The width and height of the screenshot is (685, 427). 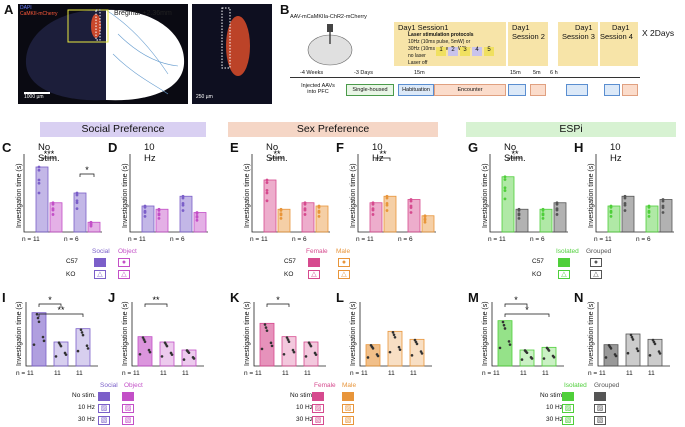 What do you see at coordinates (616, 36) in the screenshot?
I see `session4-label: Session 4` at bounding box center [616, 36].